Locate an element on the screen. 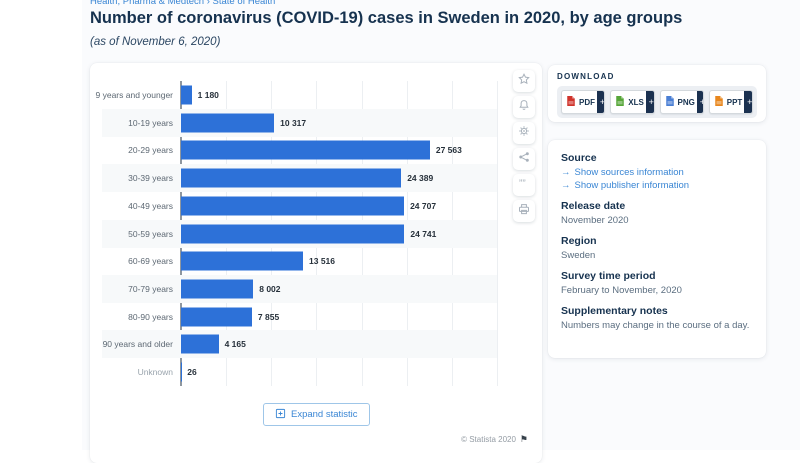  value-label: 24 389 is located at coordinates (420, 178).